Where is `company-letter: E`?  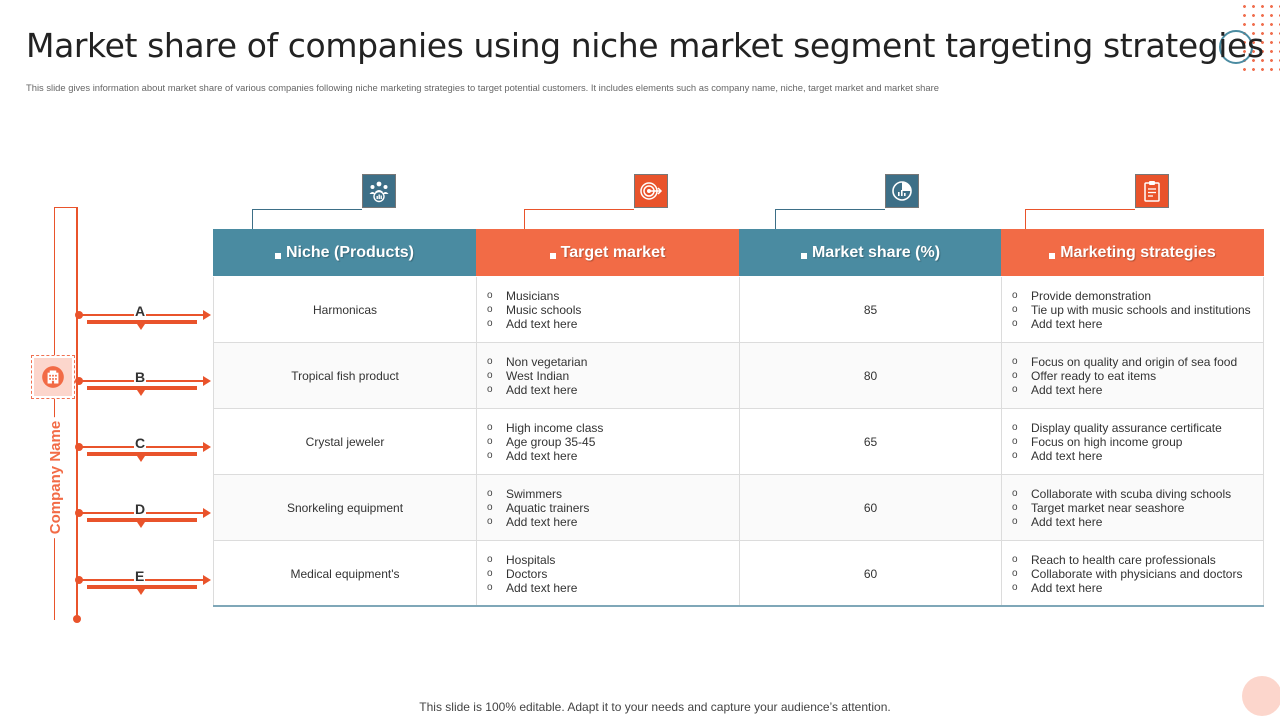
company-letter: E is located at coordinates (140, 576).